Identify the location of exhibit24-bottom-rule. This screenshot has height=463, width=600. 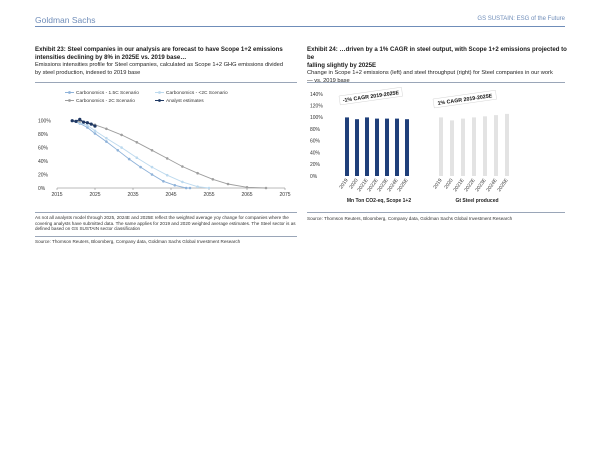
(436, 212).